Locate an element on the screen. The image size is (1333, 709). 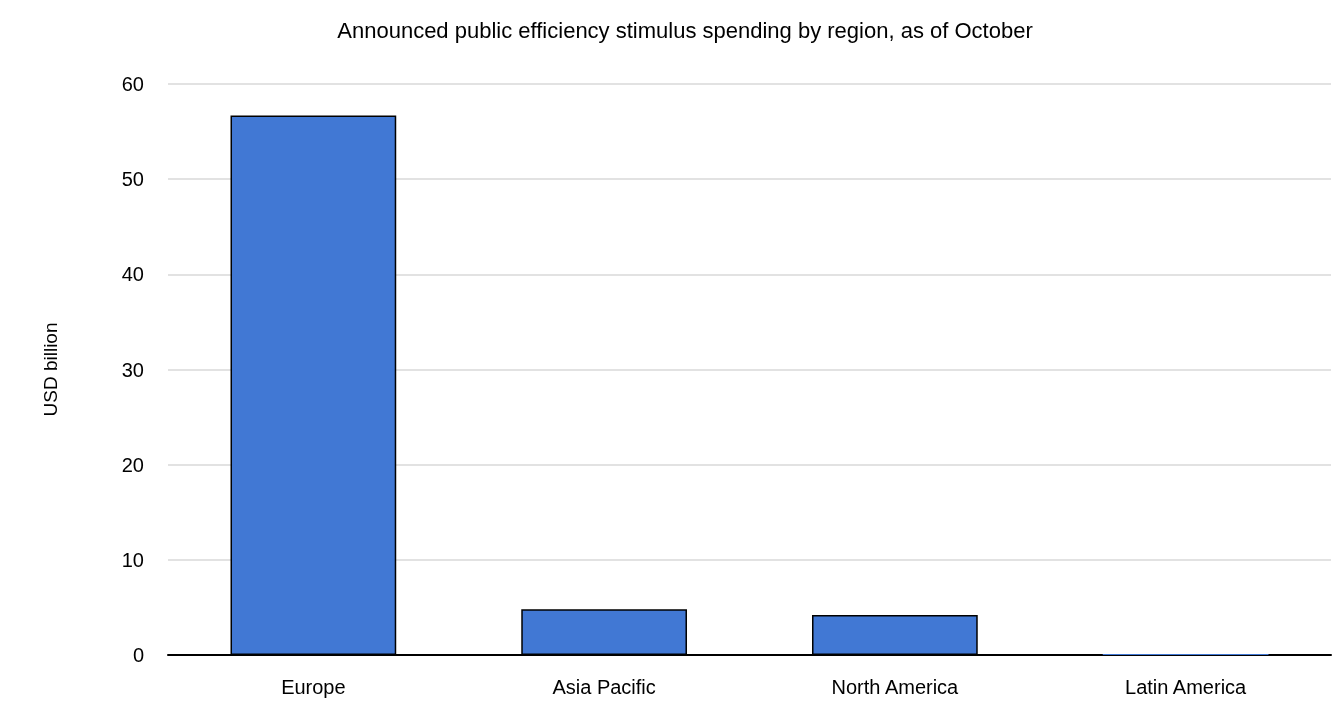
y-tick-label: 10 is located at coordinates (132, 559).